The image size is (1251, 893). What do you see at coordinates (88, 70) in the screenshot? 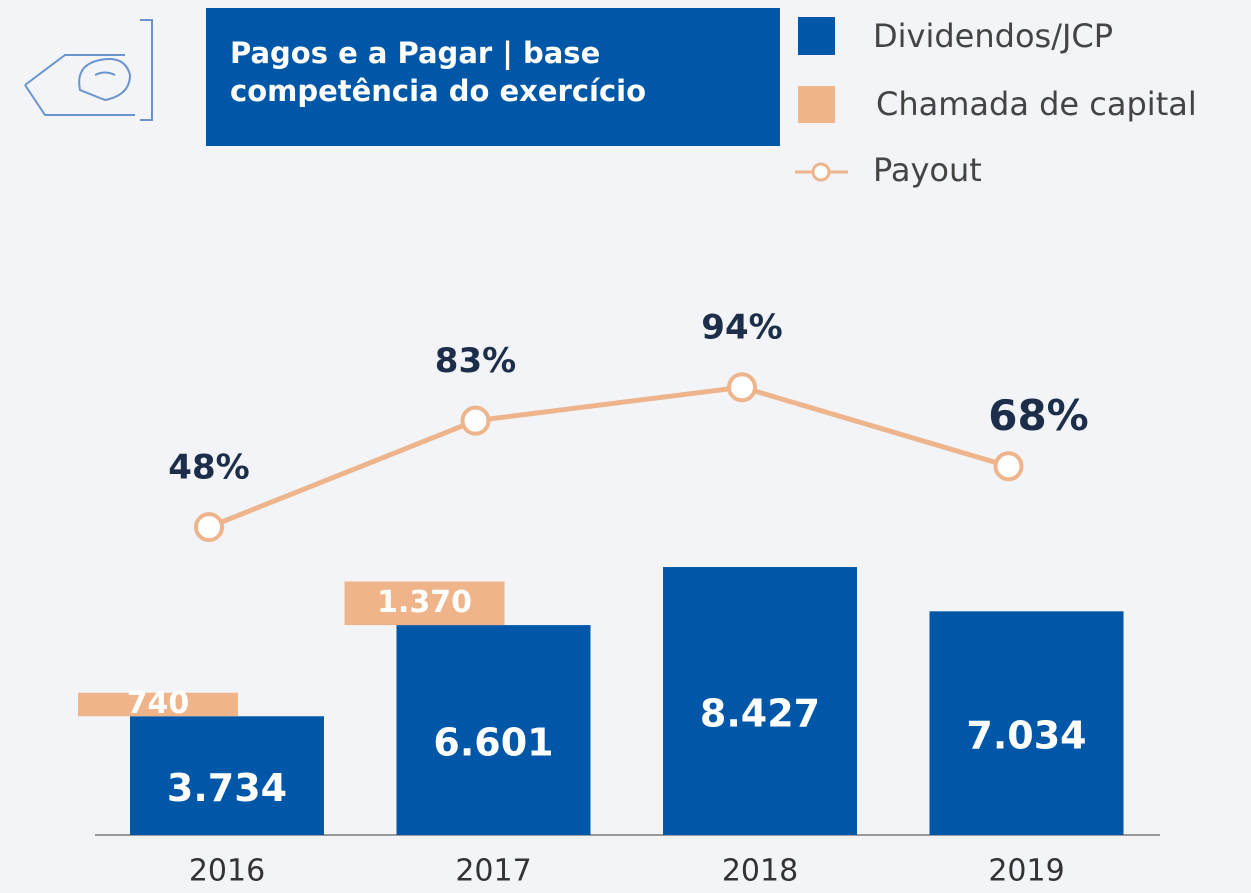
I see `hand-icon` at bounding box center [88, 70].